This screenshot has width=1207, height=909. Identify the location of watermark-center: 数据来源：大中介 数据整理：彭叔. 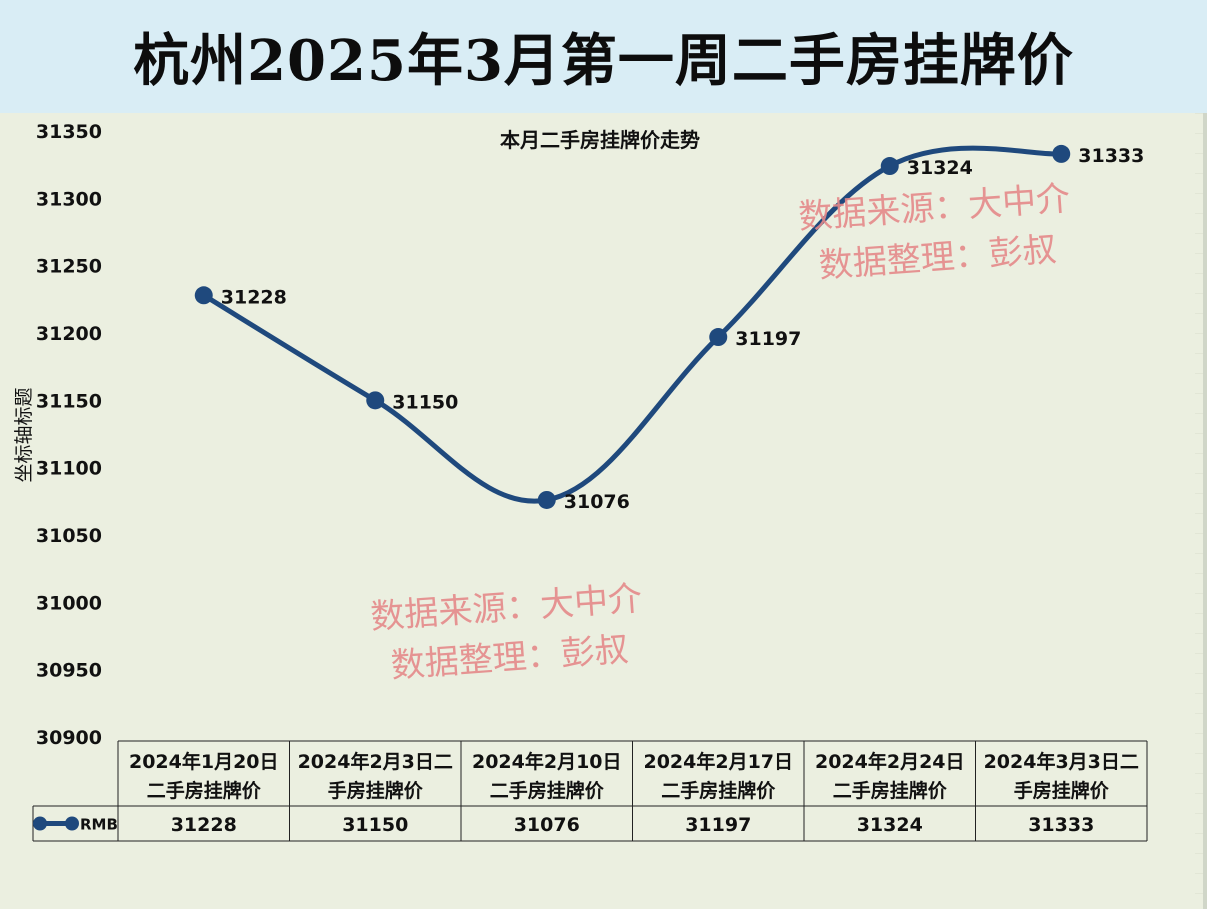
(508, 633).